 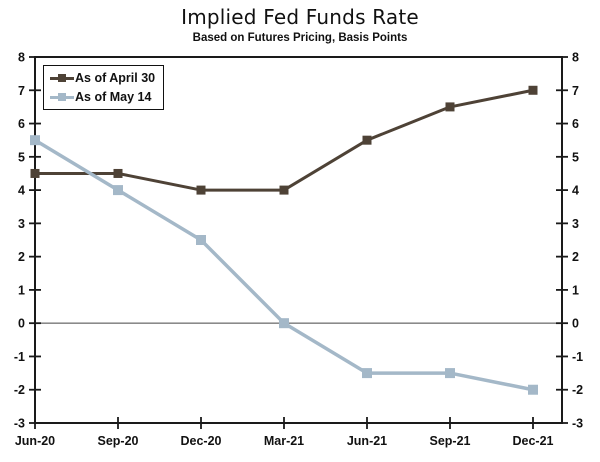 What do you see at coordinates (575, 224) in the screenshot?
I see `y-axis-label-right: 3` at bounding box center [575, 224].